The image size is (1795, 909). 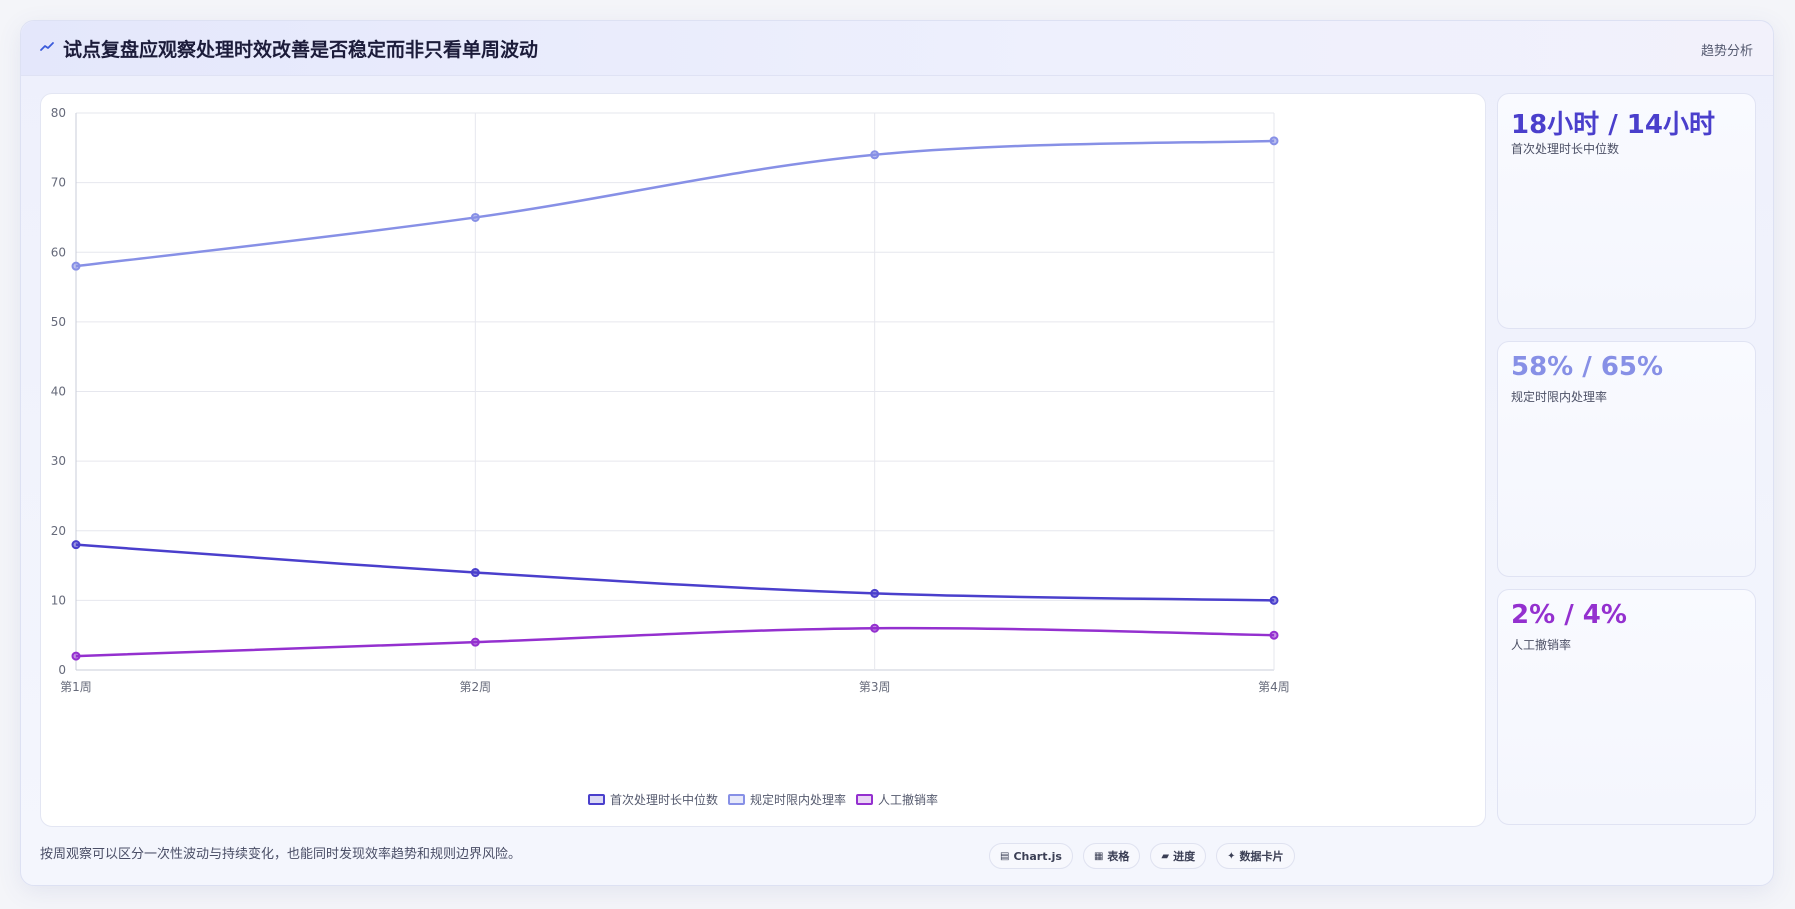 I want to click on pill-chartjs: ▤ Chart.js, so click(x=1031, y=856).